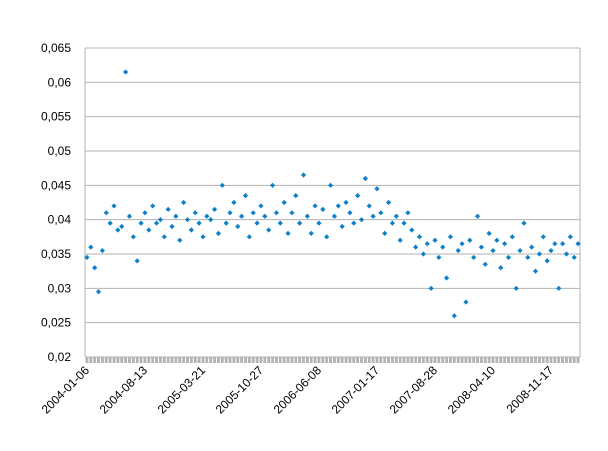 Image resolution: width=608 pixels, height=451 pixels. I want to click on x-tick-label: 2007-01-17, so click(356, 390).